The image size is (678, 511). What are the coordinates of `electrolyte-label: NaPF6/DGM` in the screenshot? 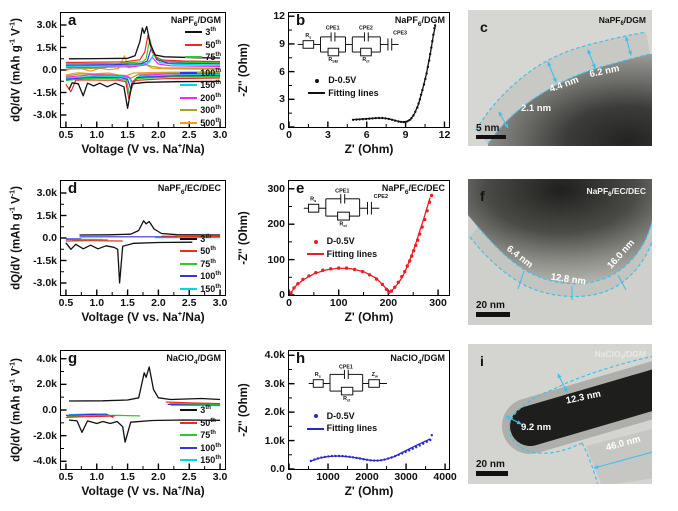 It's located at (622, 21).